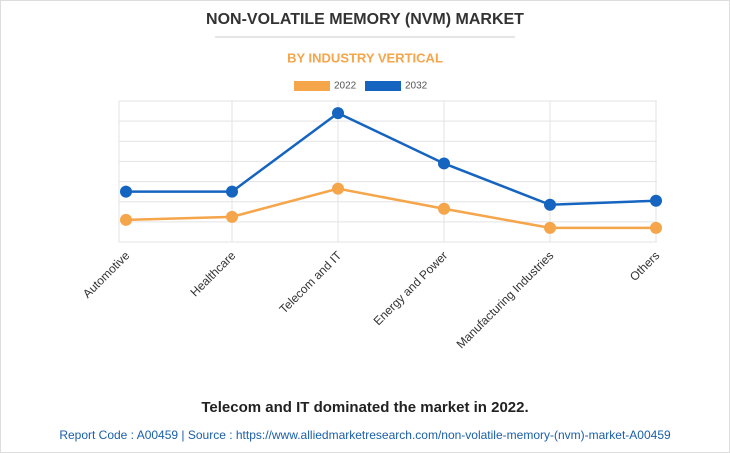 Image resolution: width=730 pixels, height=453 pixels. I want to click on chart-title: NON-VOLATILE MEMORY (NVM) MARKET, so click(365, 19).